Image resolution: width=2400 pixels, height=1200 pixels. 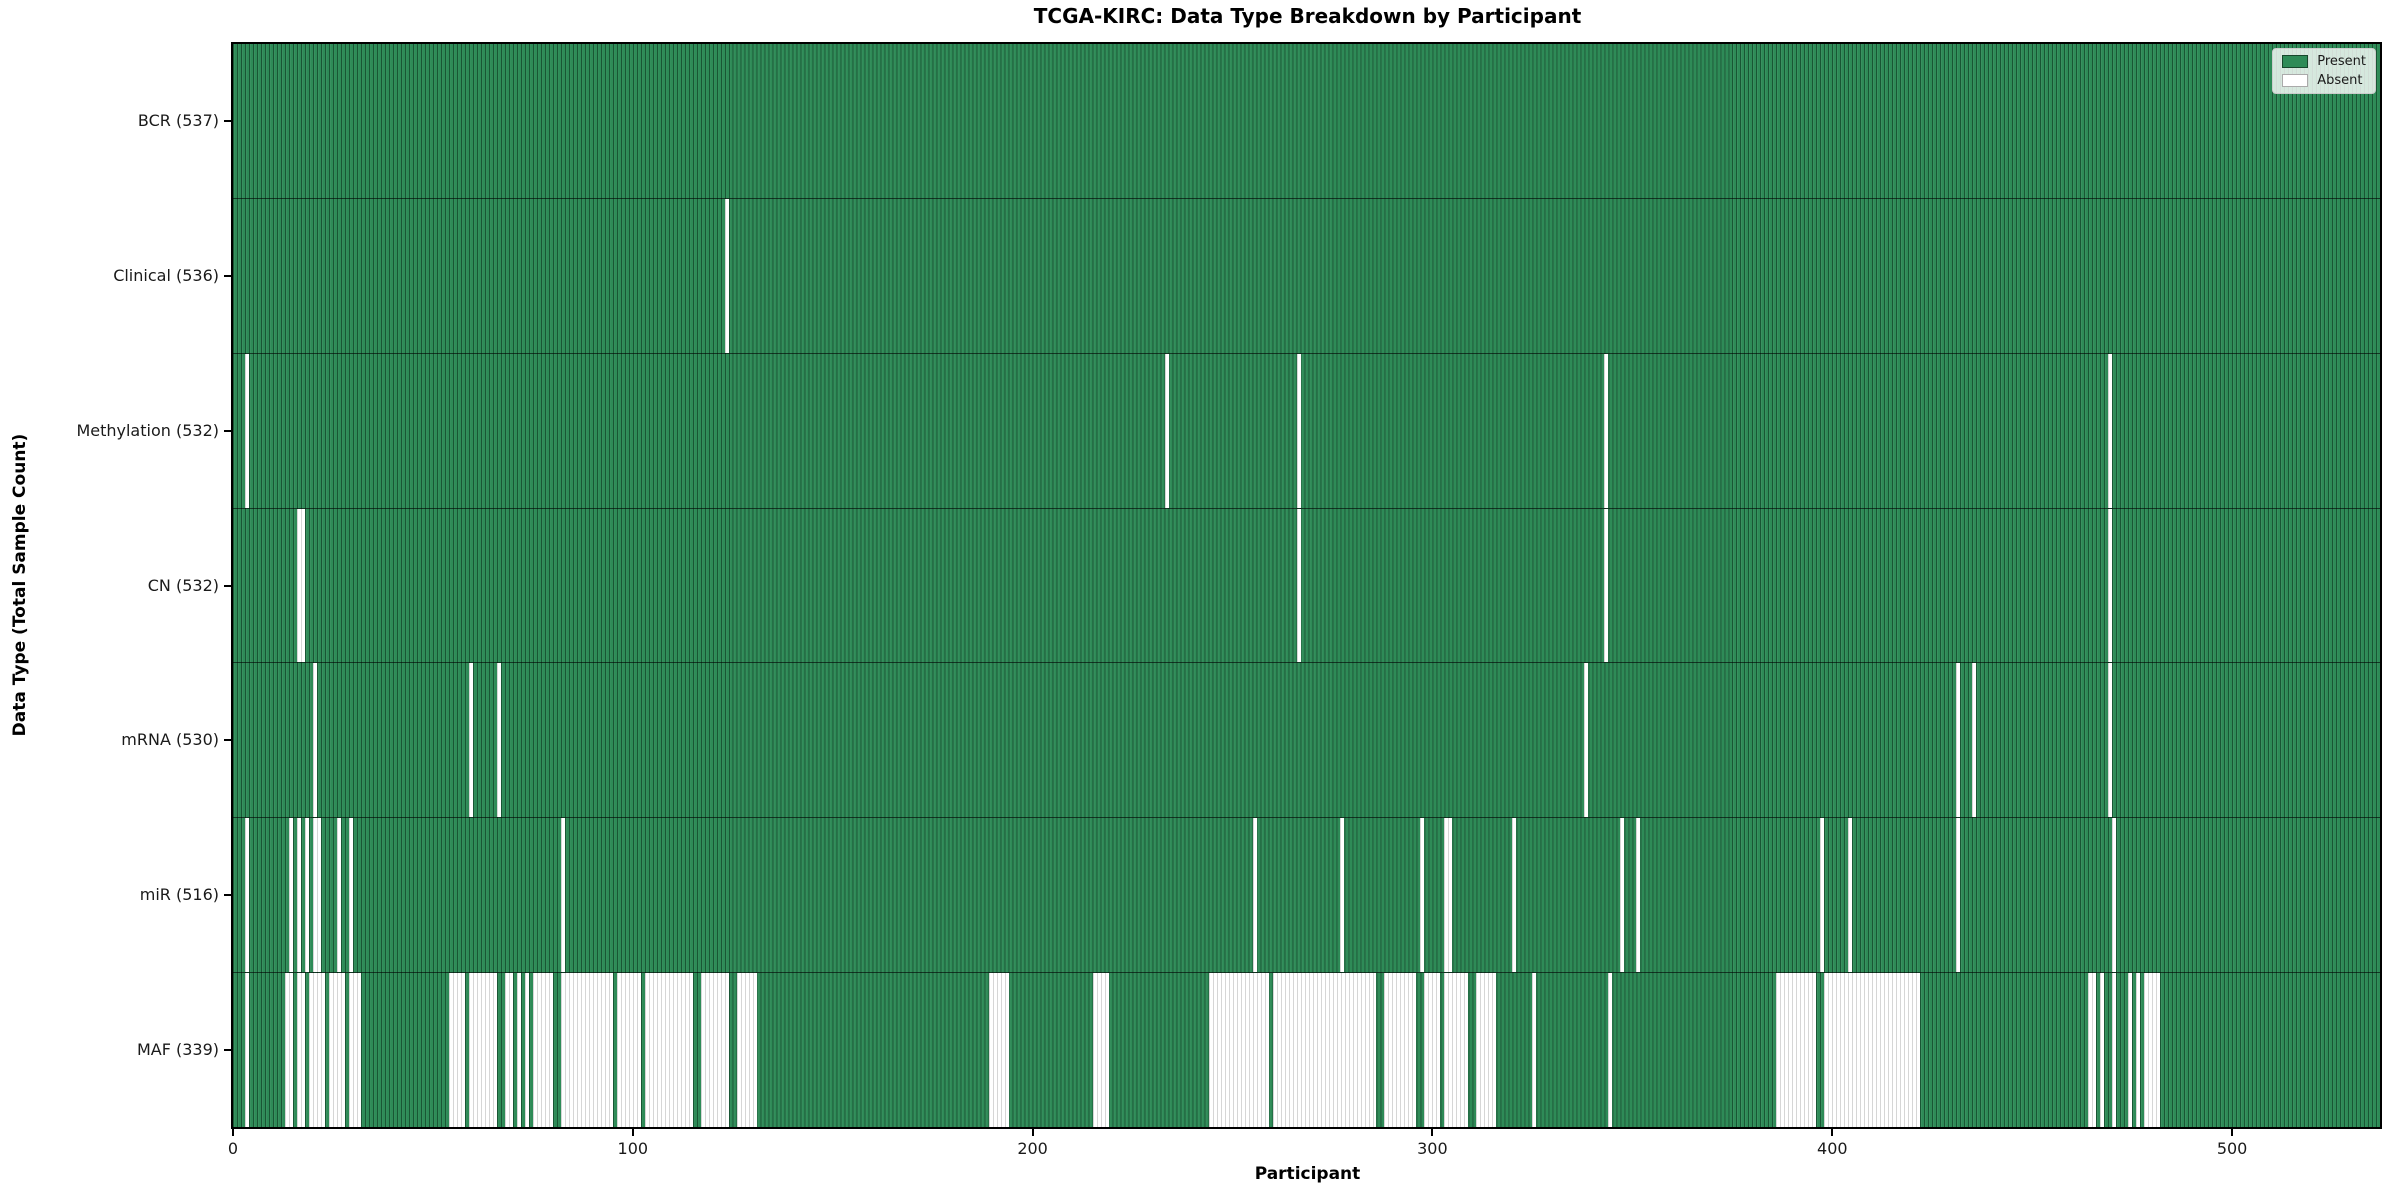 What do you see at coordinates (2232, 1148) in the screenshot?
I see `x-tick-label-500: 500` at bounding box center [2232, 1148].